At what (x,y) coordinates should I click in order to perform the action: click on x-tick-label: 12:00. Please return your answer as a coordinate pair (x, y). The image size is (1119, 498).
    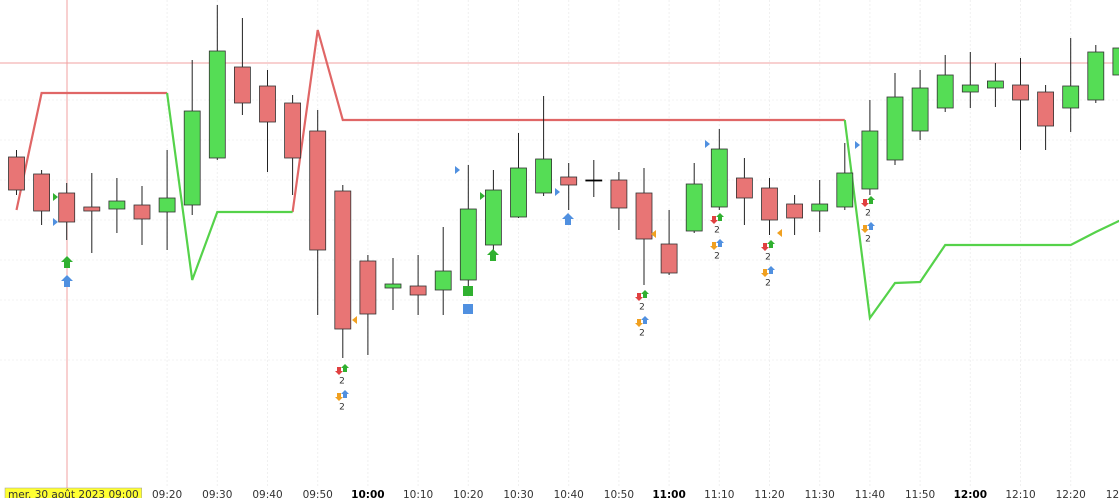
    Looking at the image, I should click on (970, 493).